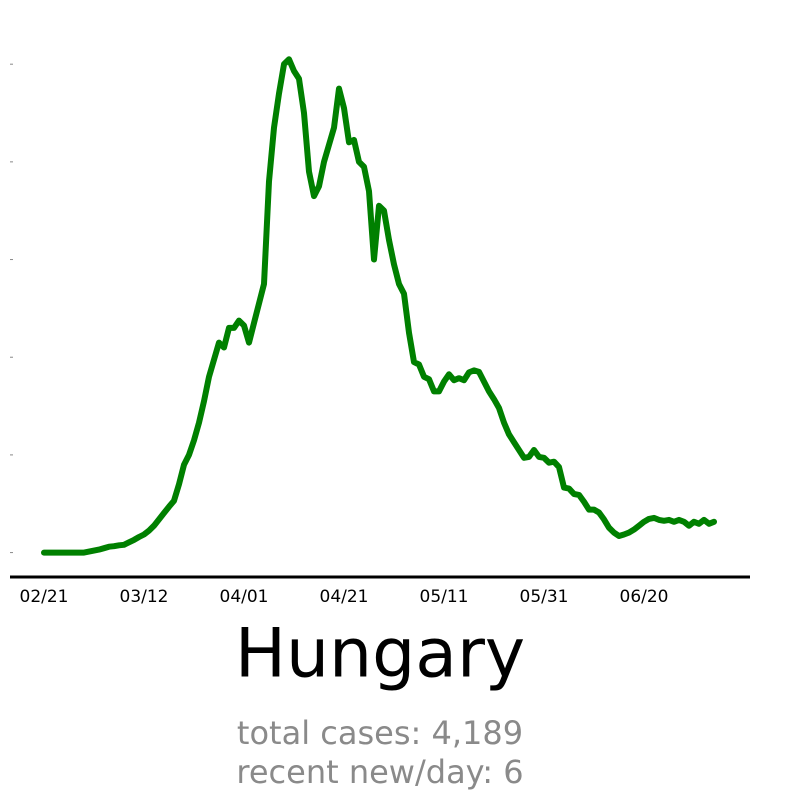 This screenshot has height=803, width=800. Describe the element at coordinates (644, 597) in the screenshot. I see `x-tick-label: 06/20` at that location.